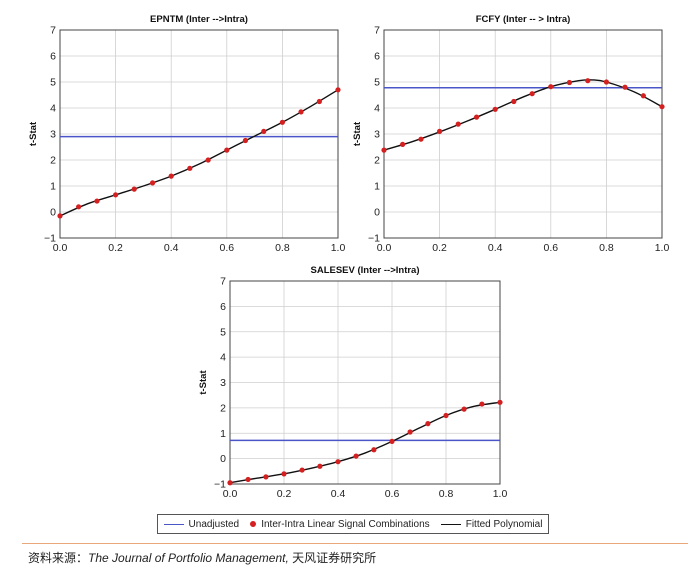 This screenshot has width=699, height=572. I want to click on chart-title: EPNTM (Inter -->Intra), so click(199, 19).